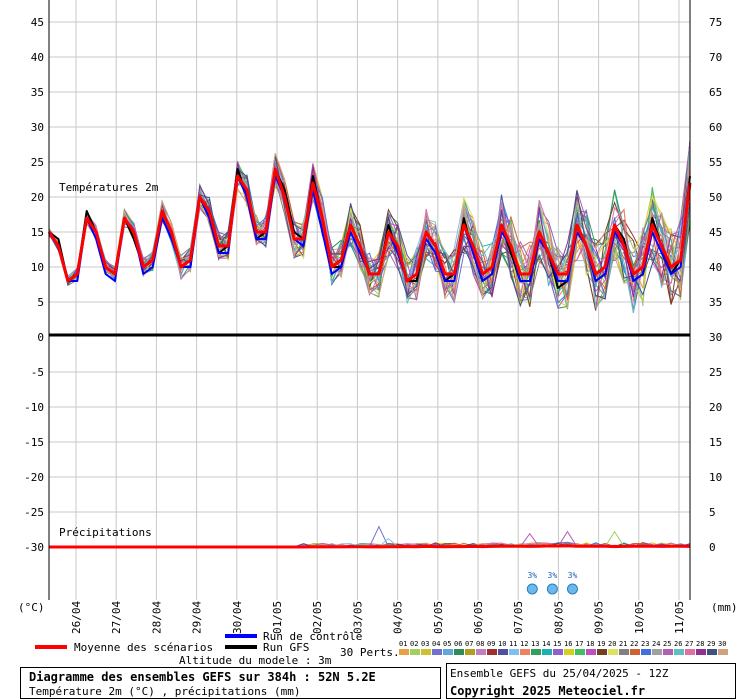  Describe the element at coordinates (241, 647) in the screenshot. I see `legend-gfs-swatch` at that location.